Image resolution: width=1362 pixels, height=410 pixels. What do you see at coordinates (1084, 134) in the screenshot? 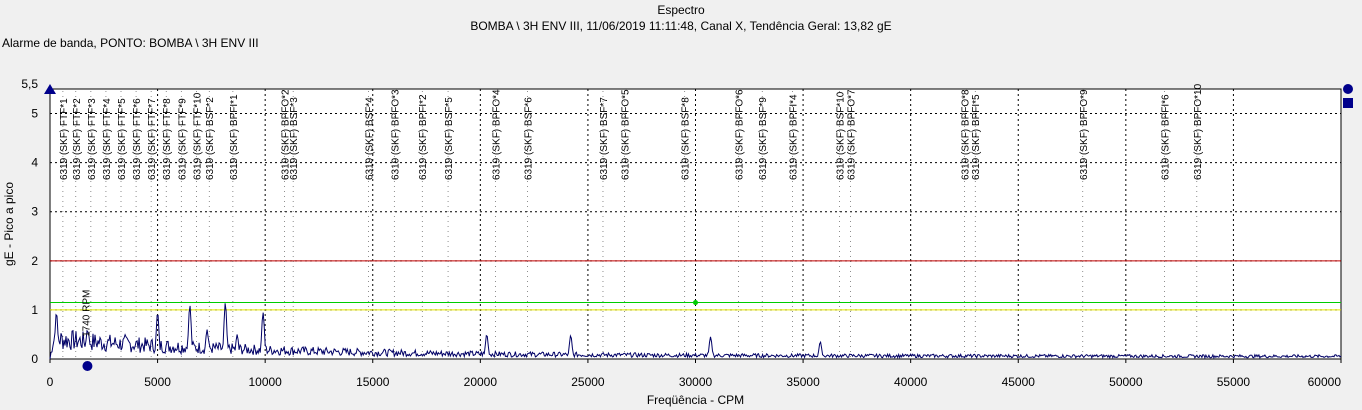
I see `fault-frequency-label: 6319 (SKF) BPFO*9` at bounding box center [1084, 134].